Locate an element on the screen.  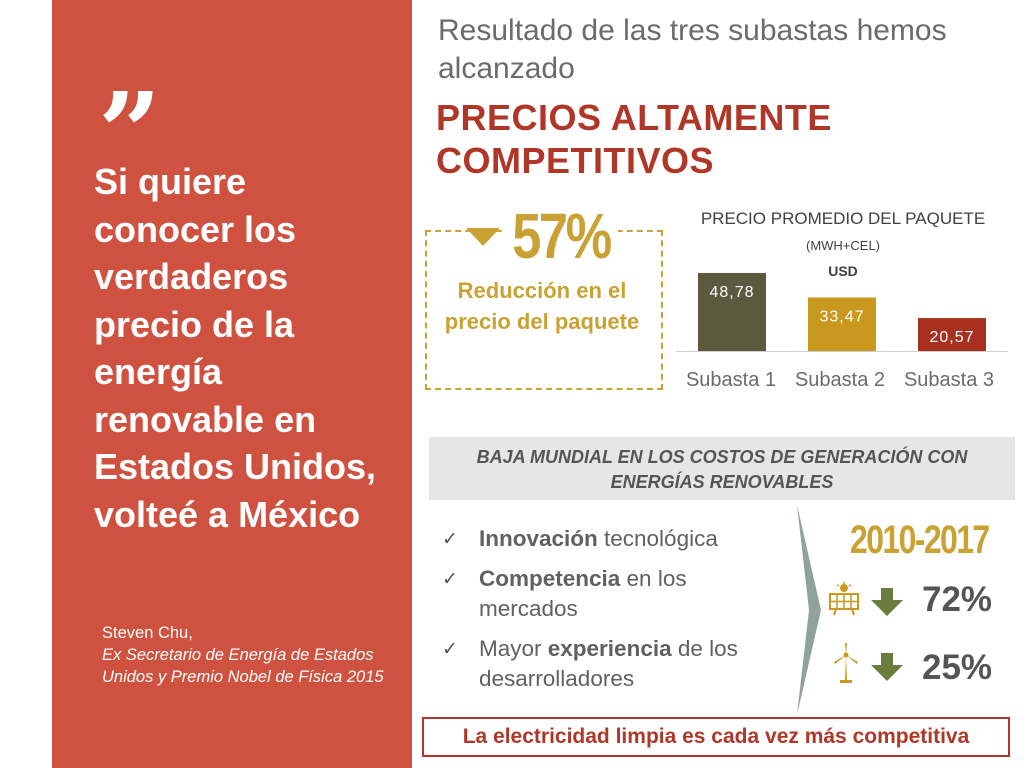
bullet-lead: Mayor is located at coordinates (513, 648).